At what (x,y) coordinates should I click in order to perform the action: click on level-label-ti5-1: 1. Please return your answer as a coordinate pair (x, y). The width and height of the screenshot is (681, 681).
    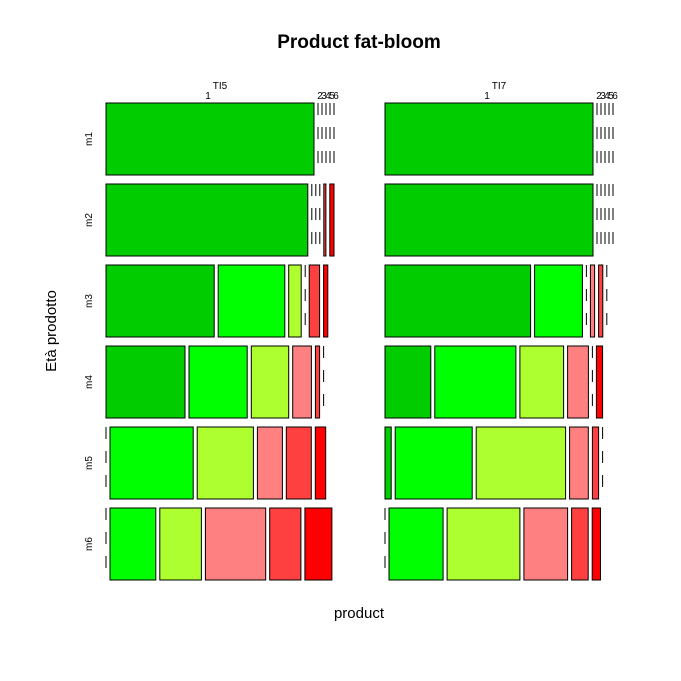
    Looking at the image, I should click on (208, 96).